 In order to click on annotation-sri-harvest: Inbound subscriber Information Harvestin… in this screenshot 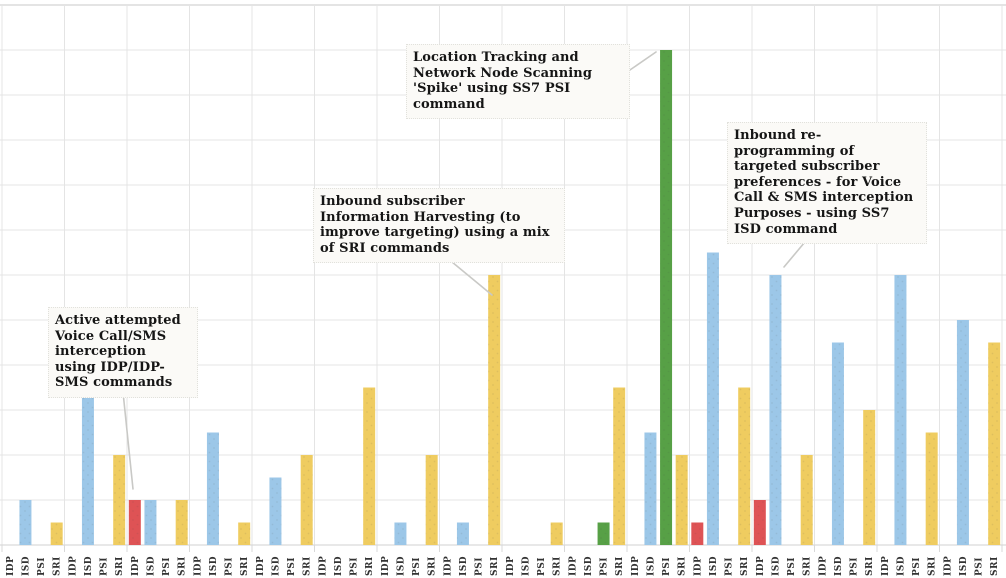, I will do `click(439, 226)`.